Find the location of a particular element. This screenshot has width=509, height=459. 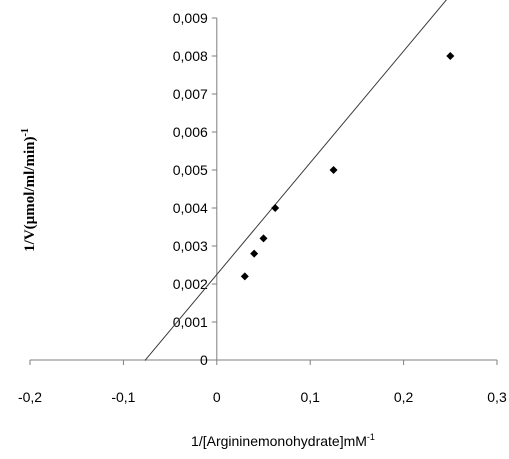

x-axis-label: 1/[Argininemonohydrate]mM-1 is located at coordinates (283, 440).